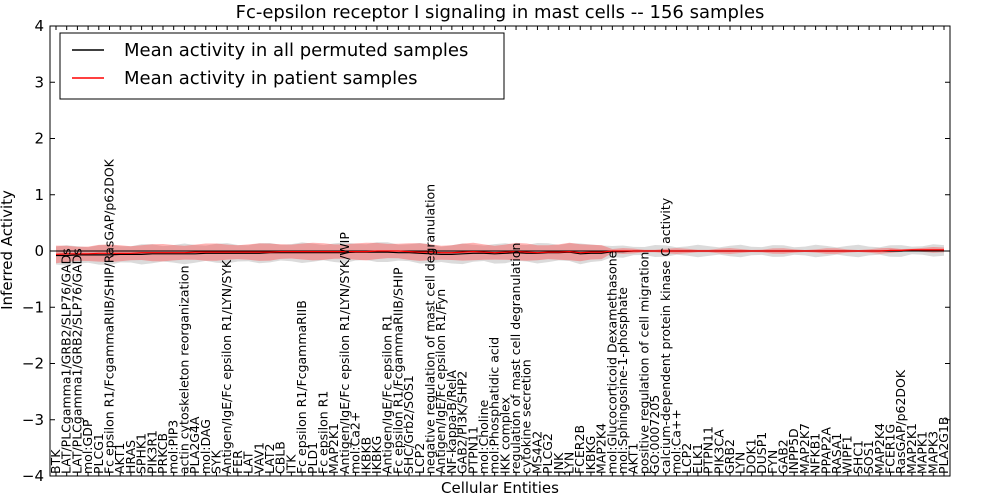 This screenshot has height=500, width=1000. I want to click on x-tick-label: PIK3R1, so click(151, 452).